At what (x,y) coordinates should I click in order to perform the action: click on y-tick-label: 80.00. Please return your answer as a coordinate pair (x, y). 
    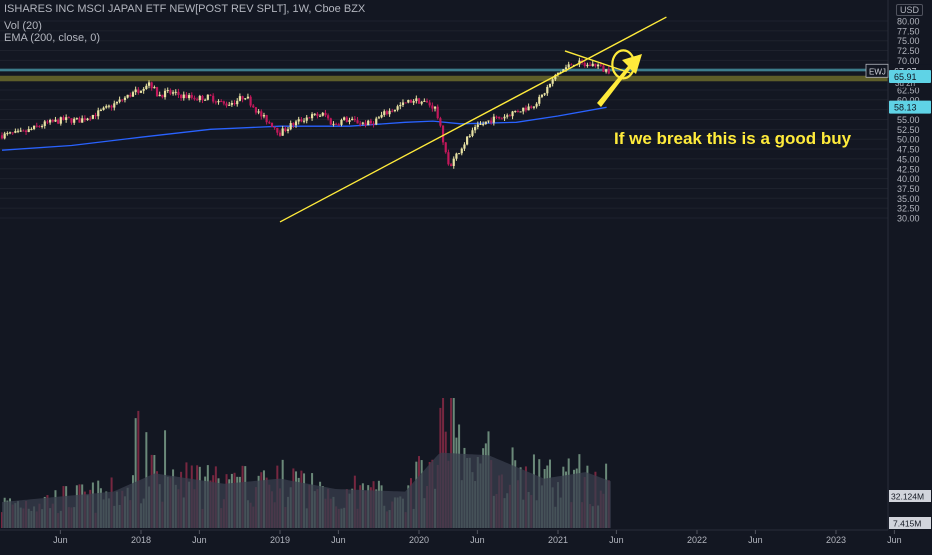
    Looking at the image, I should click on (908, 22).